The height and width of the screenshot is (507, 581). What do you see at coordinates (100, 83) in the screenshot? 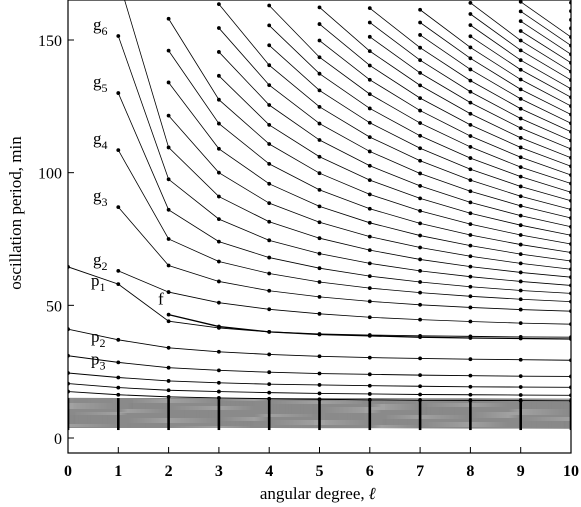
I see `g-mode-label-5: g5` at bounding box center [100, 83].